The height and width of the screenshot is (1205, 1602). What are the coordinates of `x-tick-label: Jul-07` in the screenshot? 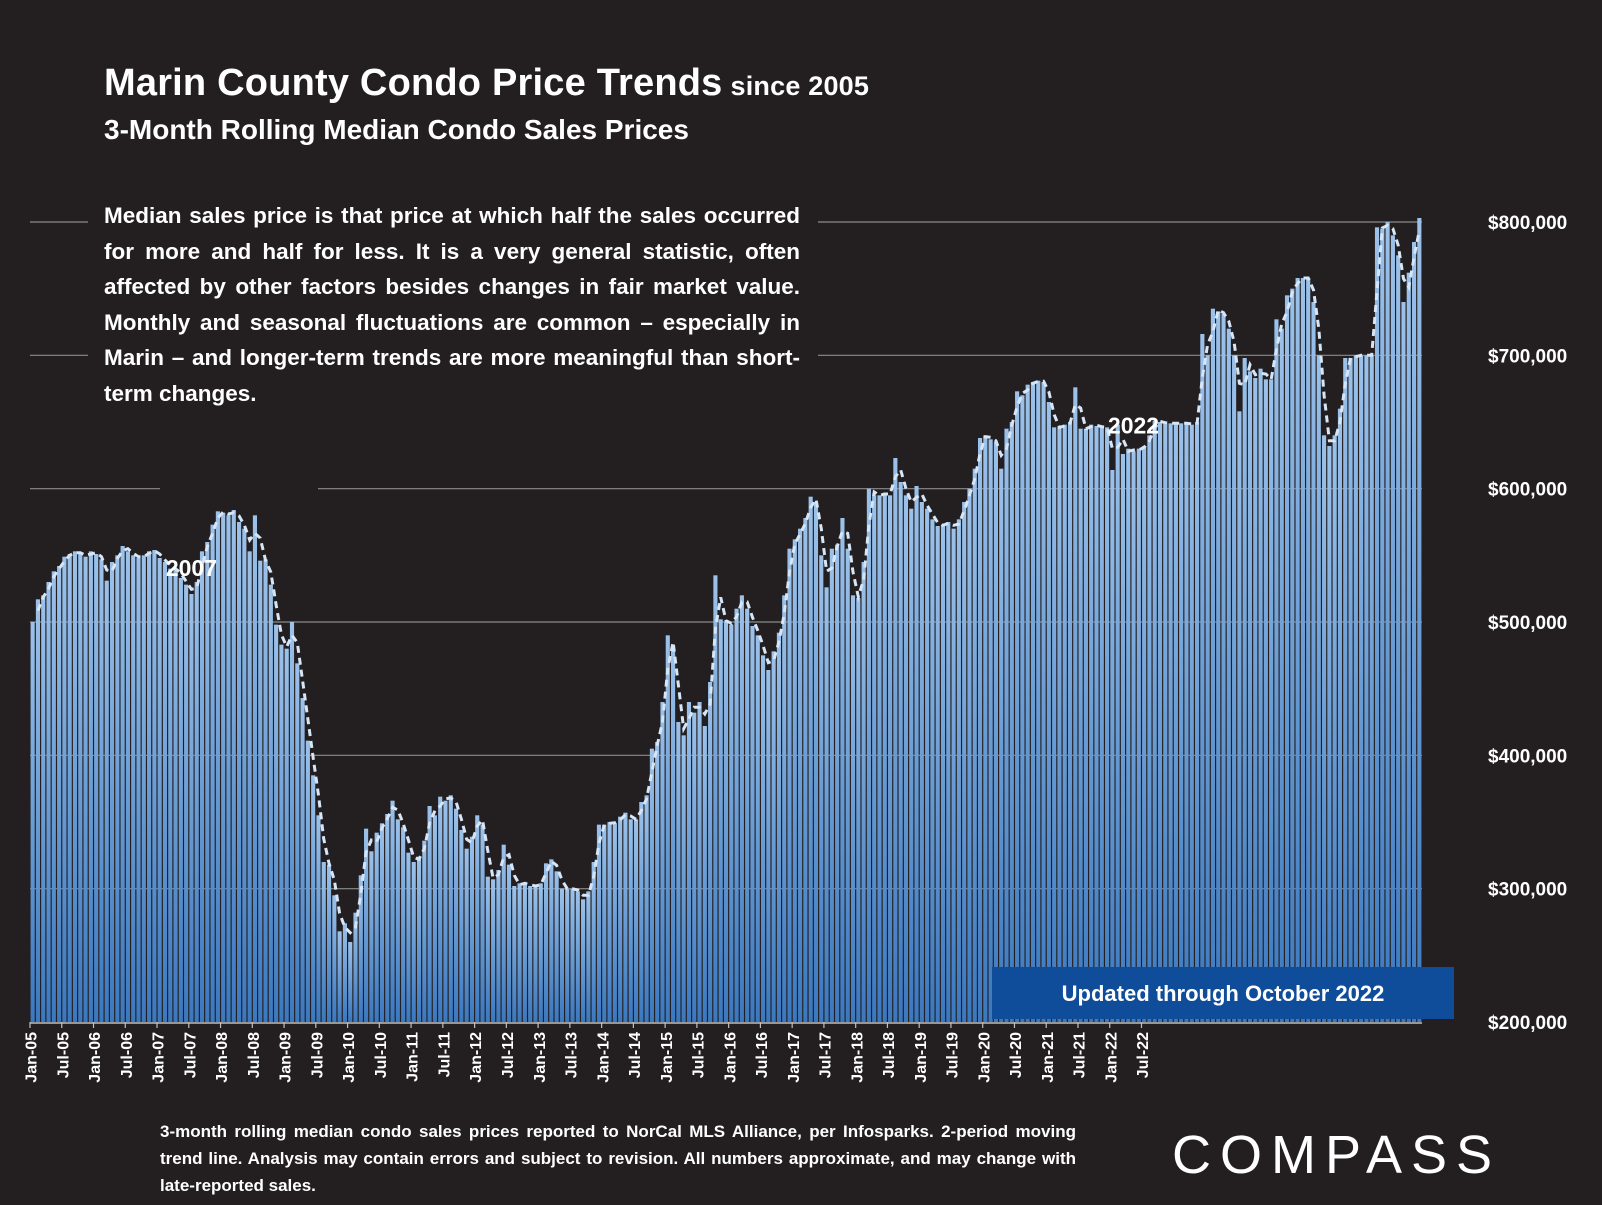 It's located at (190, 1055).